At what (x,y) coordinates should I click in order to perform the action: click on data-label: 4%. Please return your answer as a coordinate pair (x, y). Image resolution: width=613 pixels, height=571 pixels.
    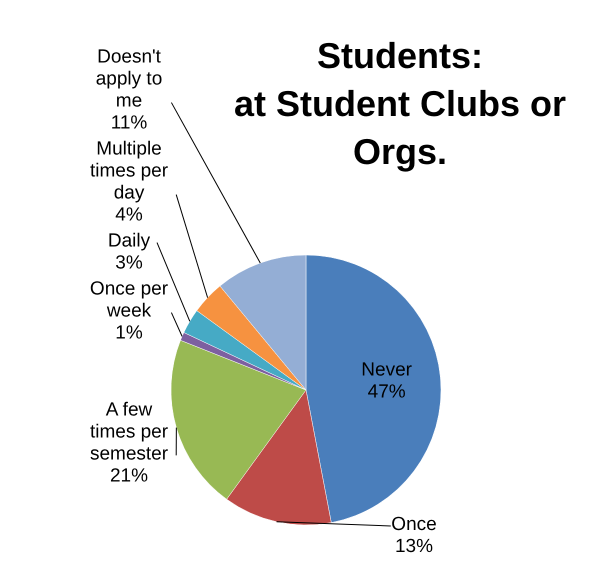
    Looking at the image, I should click on (129, 215).